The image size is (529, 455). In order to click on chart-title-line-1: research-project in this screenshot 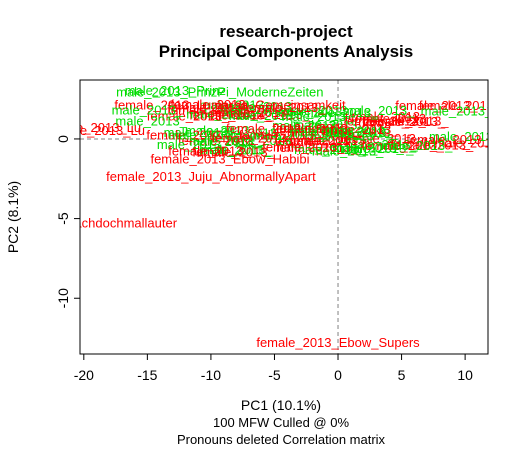, I will do `click(286, 31)`.